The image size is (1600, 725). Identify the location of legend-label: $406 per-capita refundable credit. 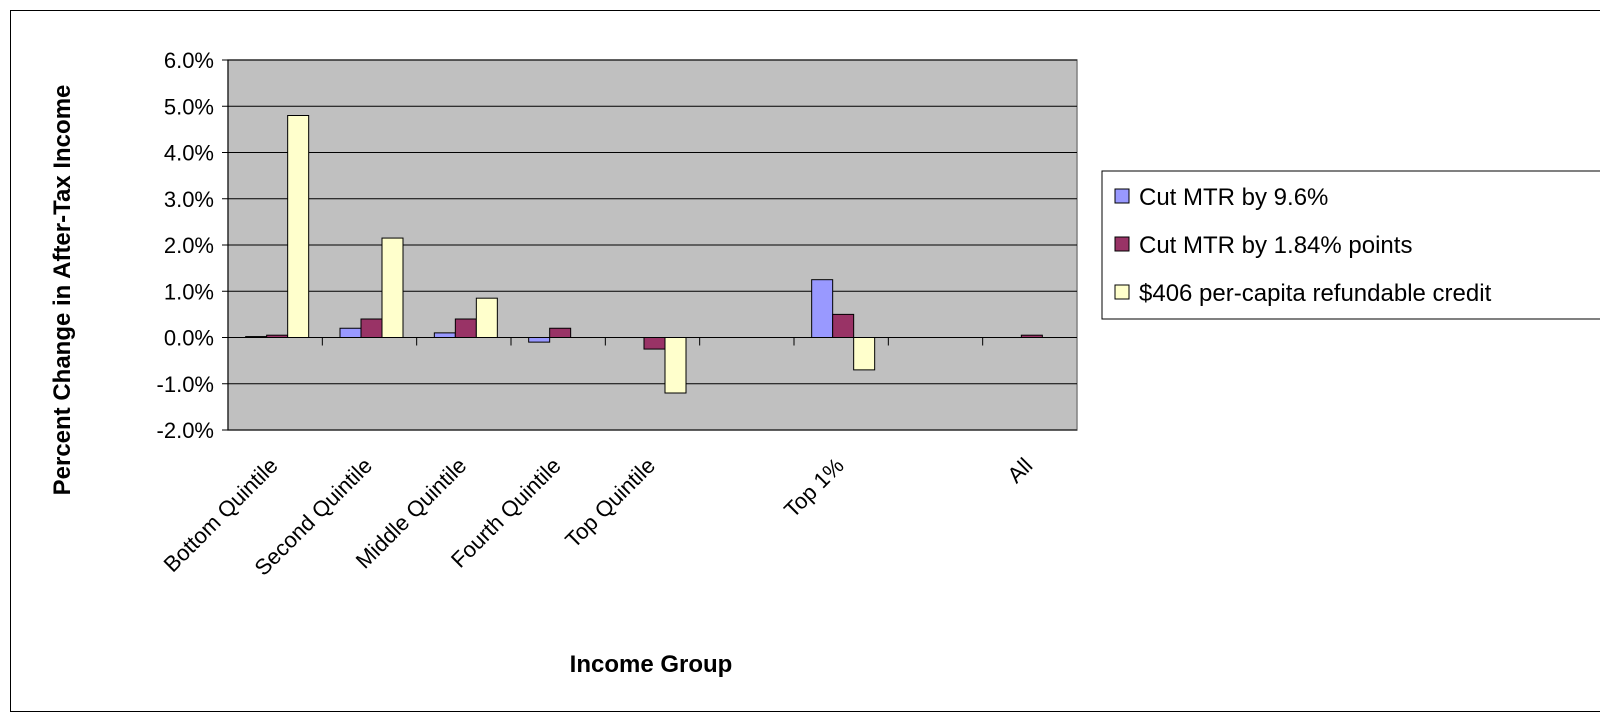
(1315, 293).